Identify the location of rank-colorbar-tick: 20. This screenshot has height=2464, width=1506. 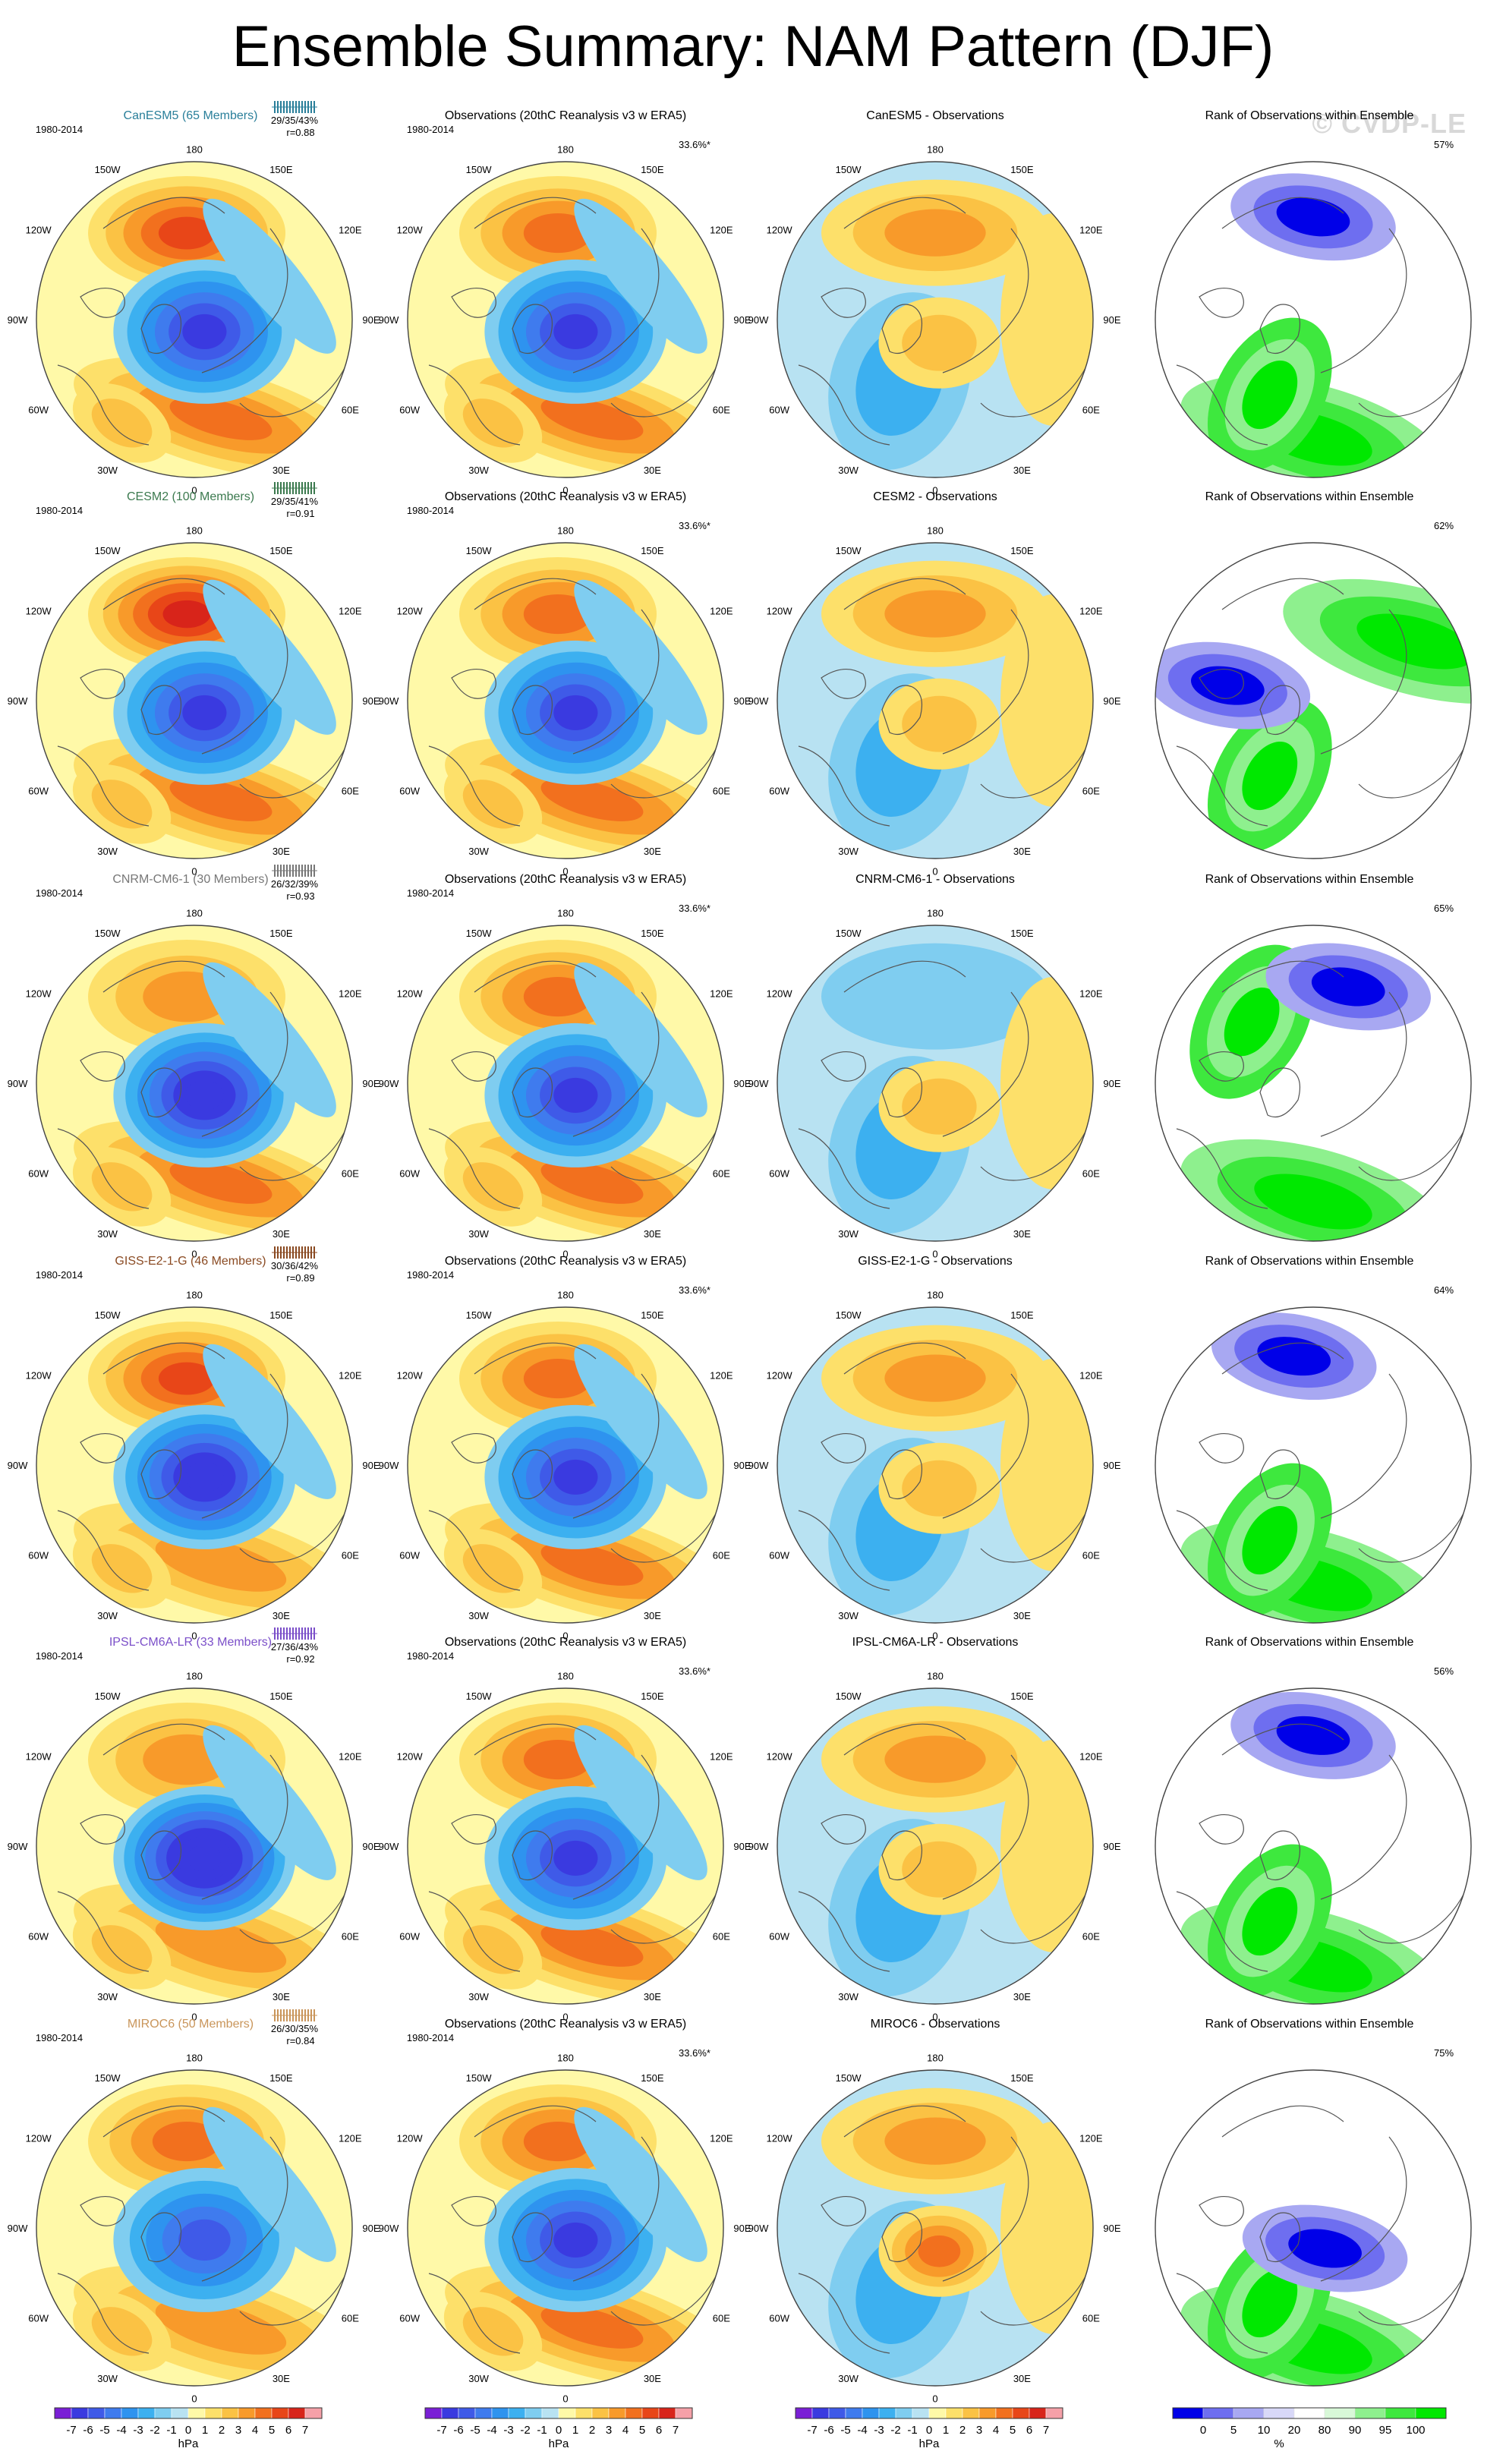
(1294, 2430).